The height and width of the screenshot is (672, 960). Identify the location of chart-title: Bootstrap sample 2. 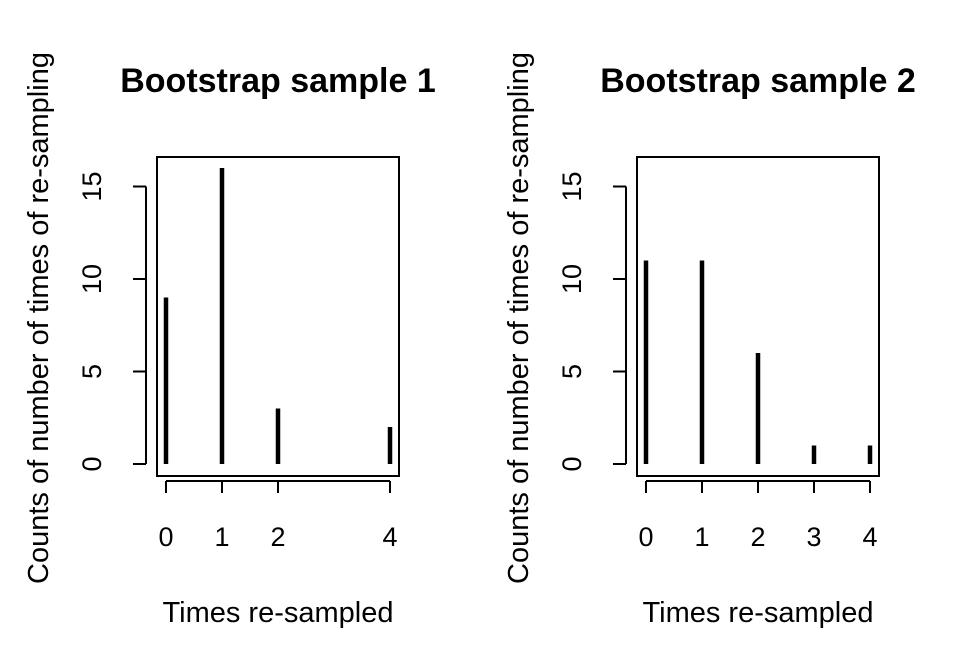
(758, 81).